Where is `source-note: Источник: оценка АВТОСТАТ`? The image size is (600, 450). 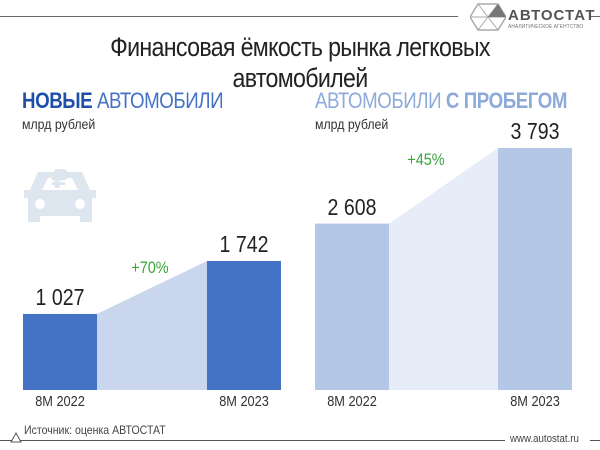 source-note: Источник: оценка АВТОСТАТ is located at coordinates (95, 430).